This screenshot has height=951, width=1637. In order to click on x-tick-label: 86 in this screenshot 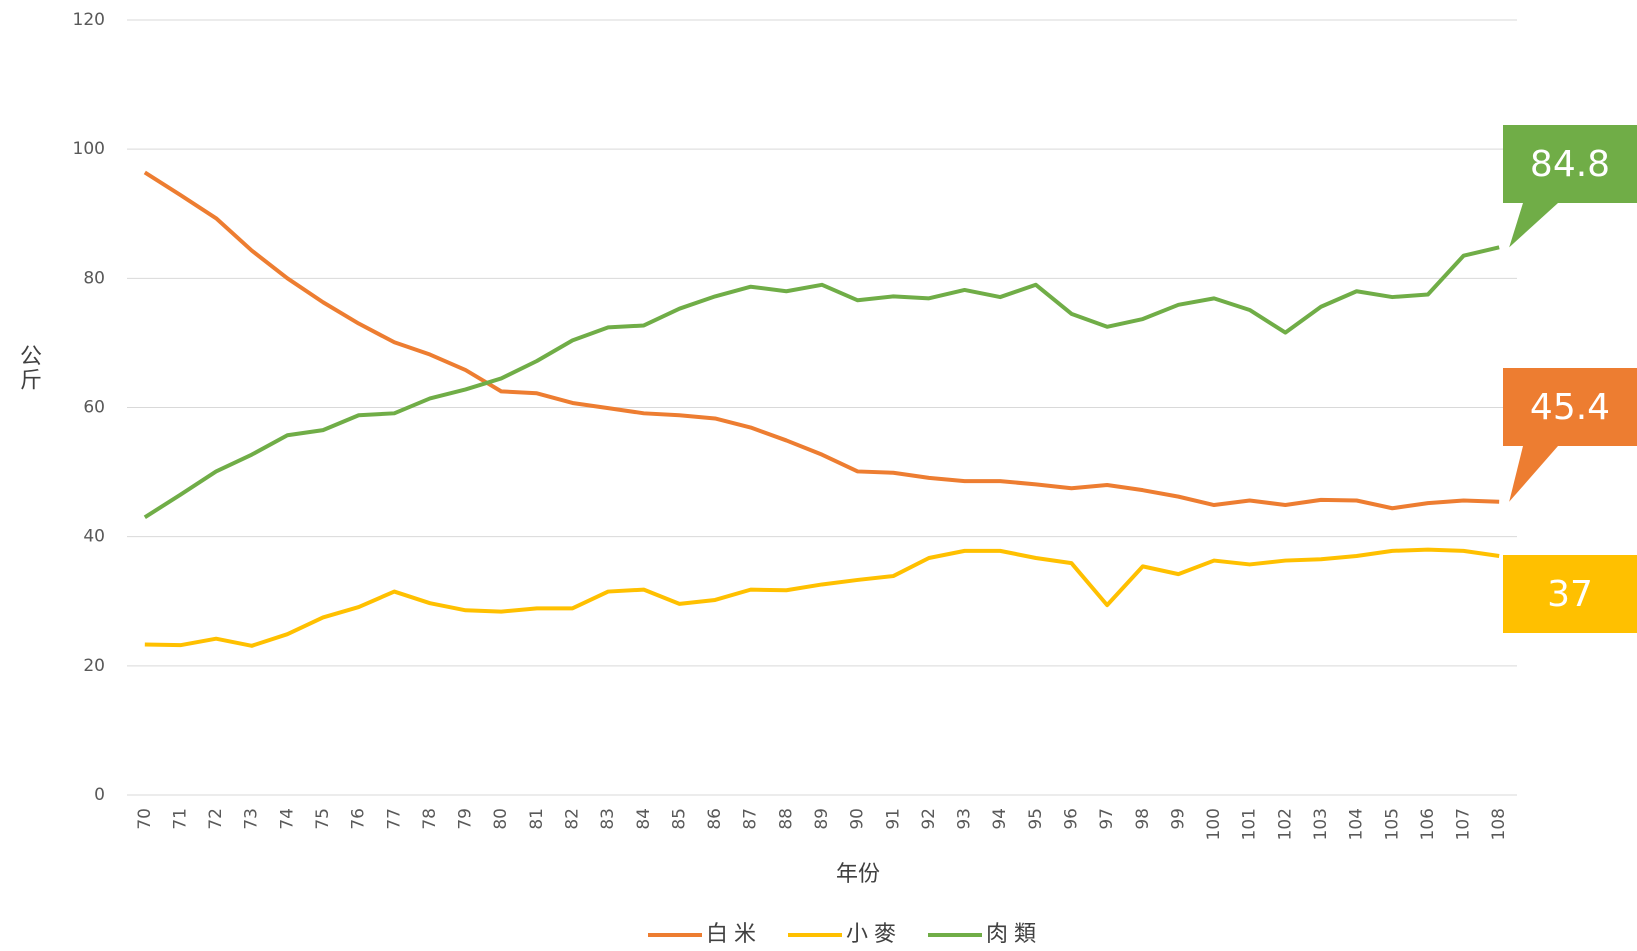, I will do `click(715, 819)`.